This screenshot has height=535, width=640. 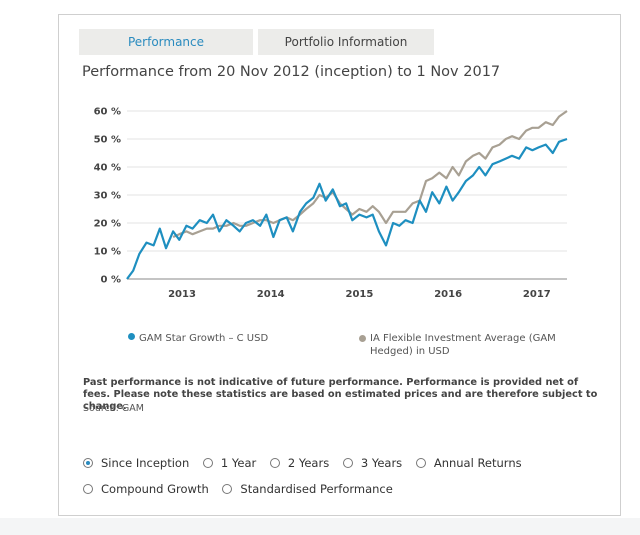 What do you see at coordinates (204, 338) in the screenshot?
I see `legend-label: GAM Star Growth – C USD` at bounding box center [204, 338].